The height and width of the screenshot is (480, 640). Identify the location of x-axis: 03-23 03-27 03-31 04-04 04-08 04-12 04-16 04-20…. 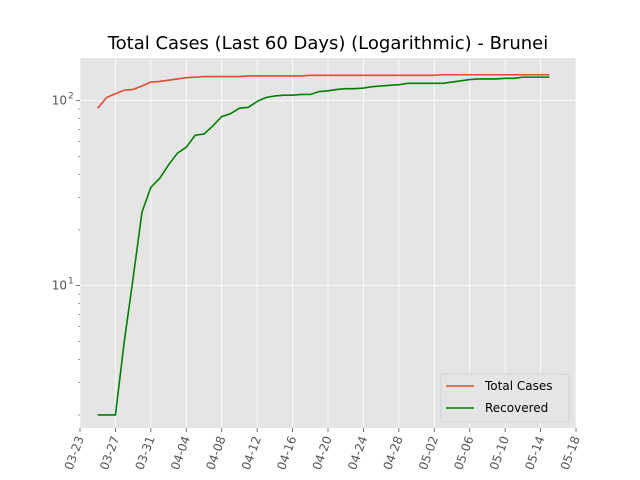
(322, 450).